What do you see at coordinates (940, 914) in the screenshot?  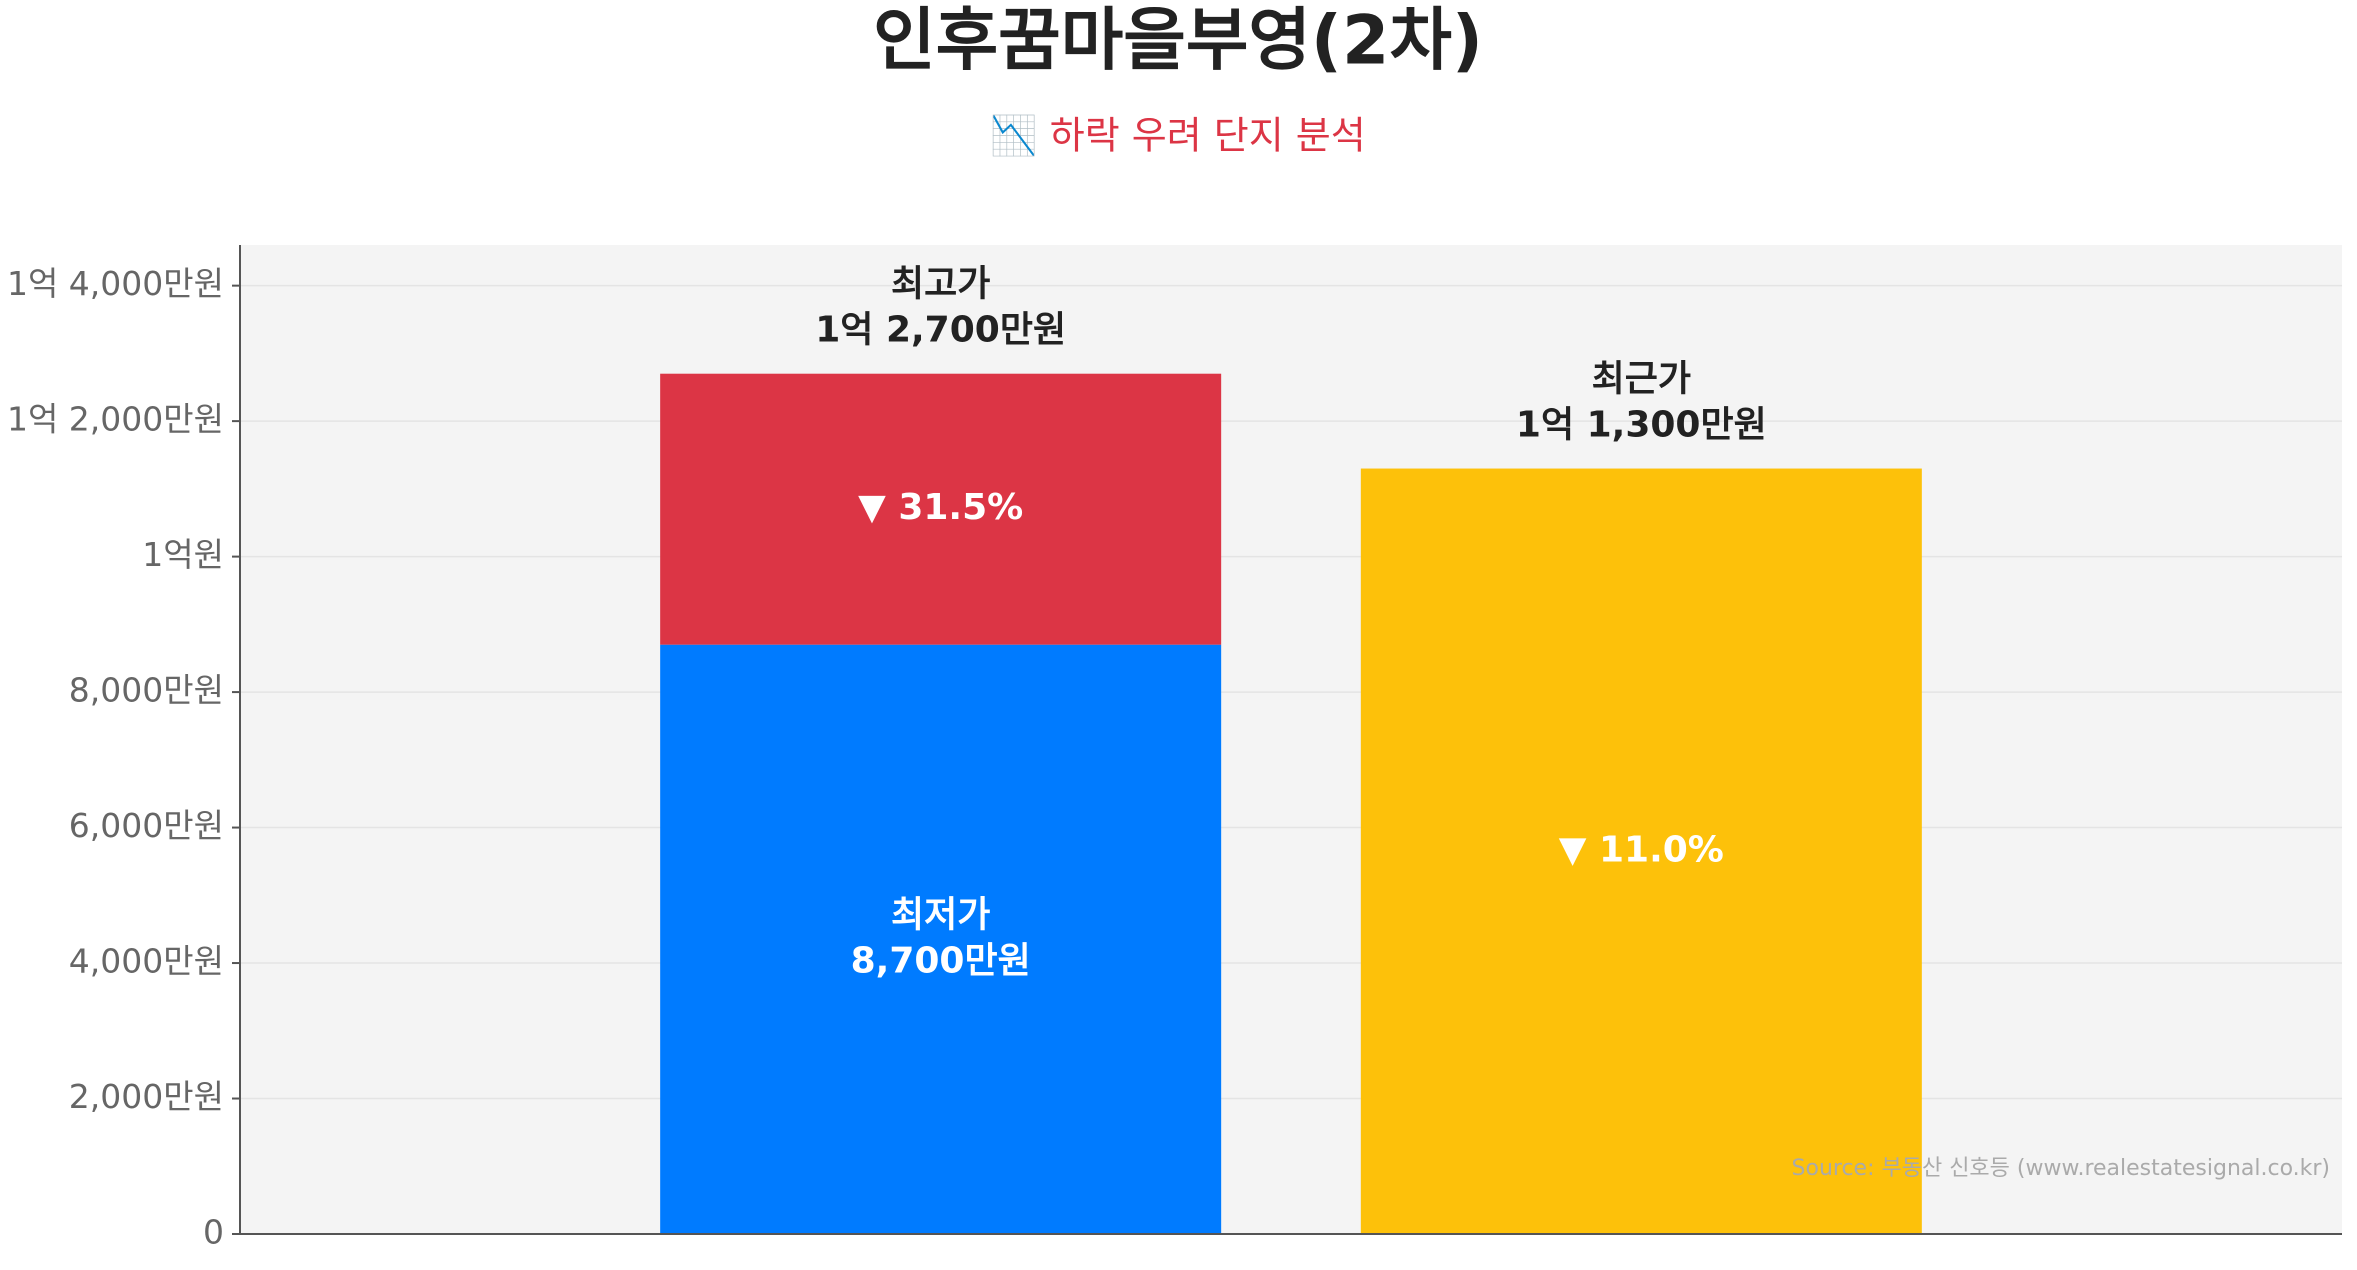 I see `segment-label: 최저가` at bounding box center [940, 914].